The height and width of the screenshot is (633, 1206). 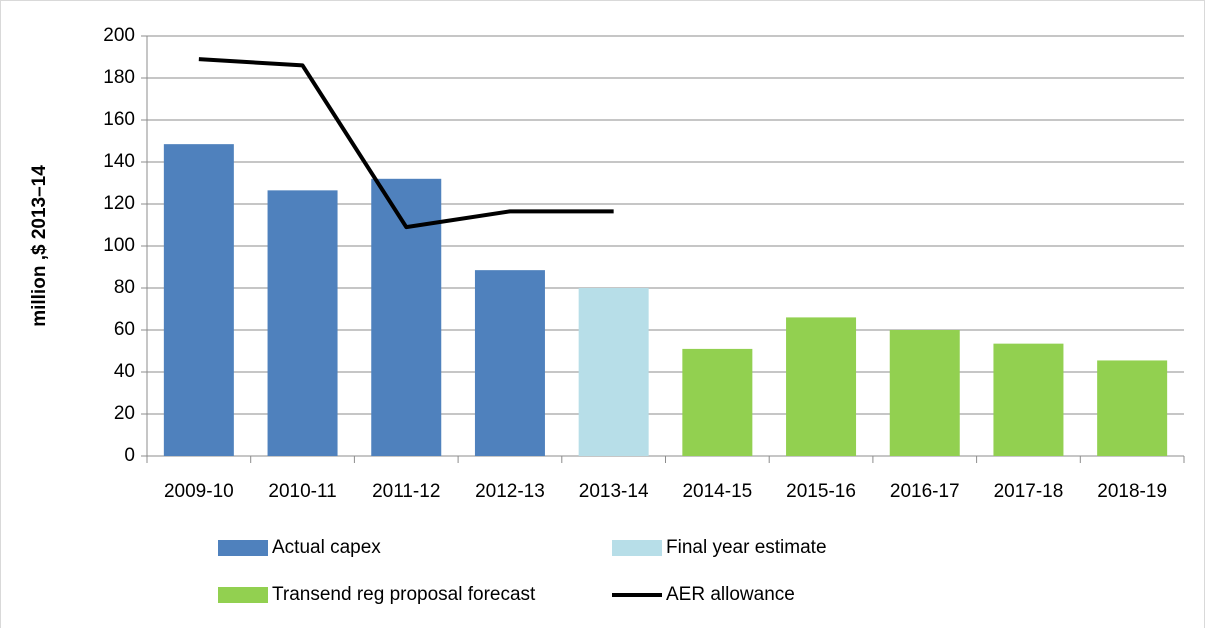 What do you see at coordinates (925, 491) in the screenshot?
I see `x-tick-label: 2016-17` at bounding box center [925, 491].